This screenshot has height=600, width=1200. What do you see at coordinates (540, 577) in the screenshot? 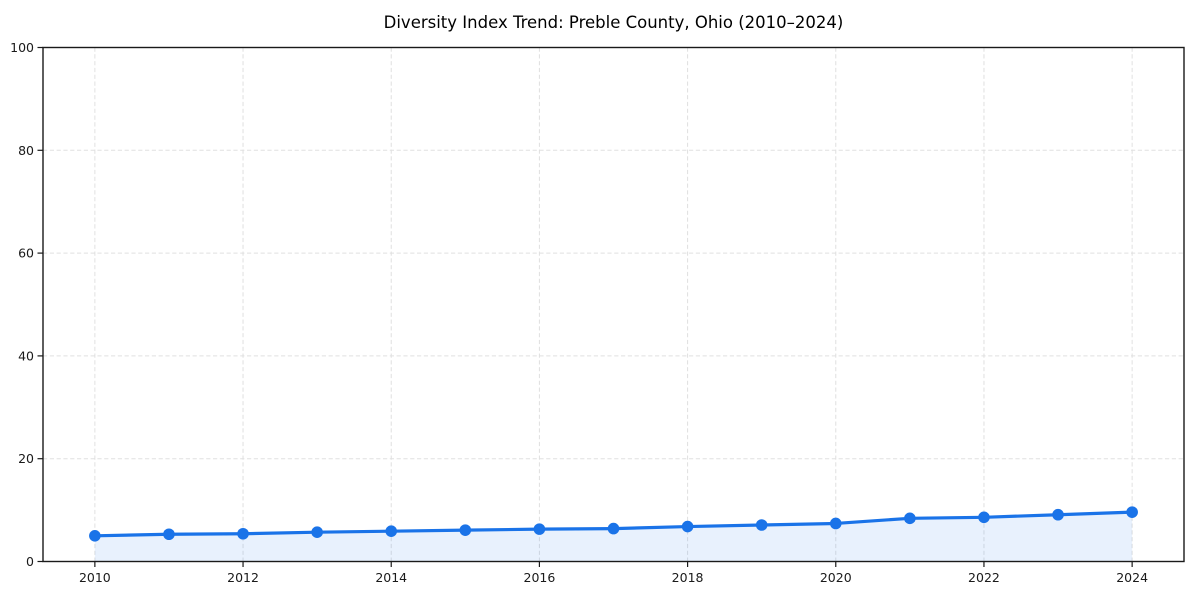
I see `x-tick-label-2016: 2016` at bounding box center [540, 577].